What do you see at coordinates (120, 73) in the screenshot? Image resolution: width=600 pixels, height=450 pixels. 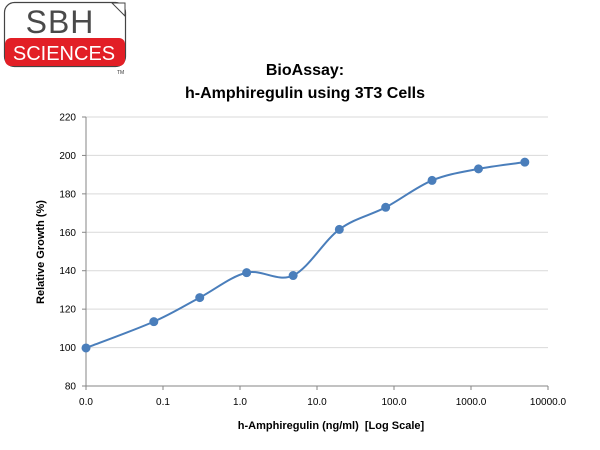 I see `logo-trademark: TM` at bounding box center [120, 73].